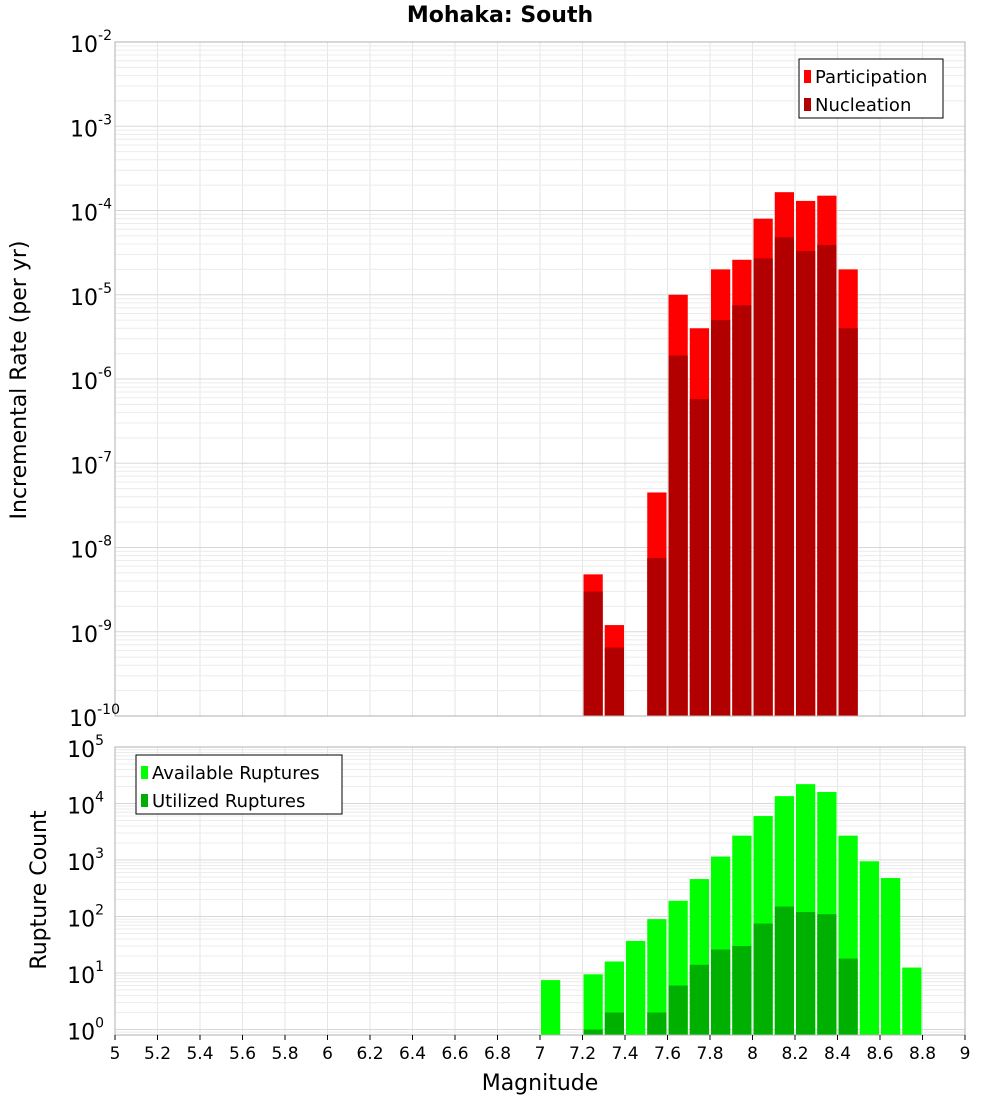 This screenshot has width=1000, height=1100. Describe the element at coordinates (327, 1054) in the screenshot. I see `x-tick-label: 6` at that location.